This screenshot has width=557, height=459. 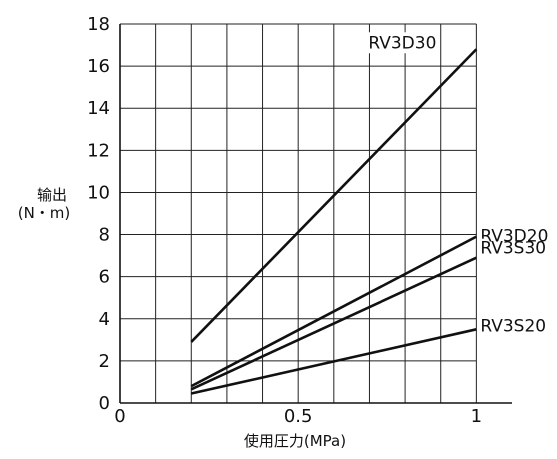 What do you see at coordinates (98, 150) in the screenshot?
I see `y-tick-label: 12` at bounding box center [98, 150].